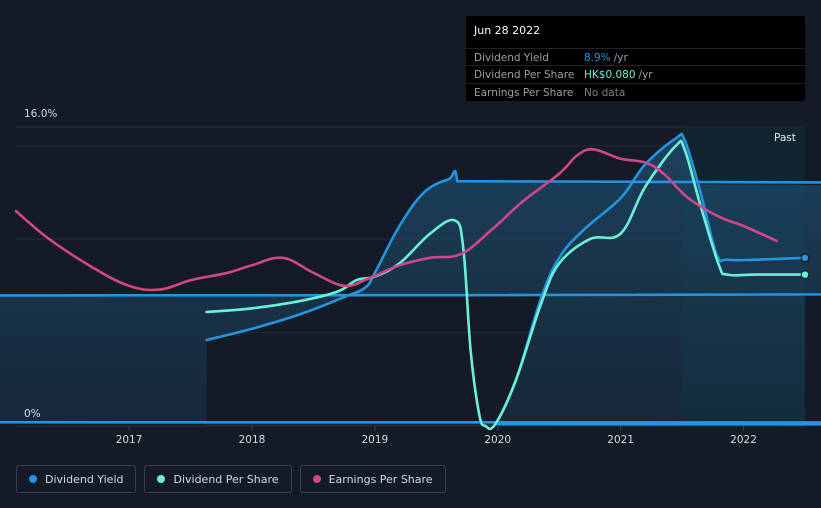  I want to click on tooltip-row-dividend-per-share: Dividend Per Share HK$0.080/yr, so click(635, 74).